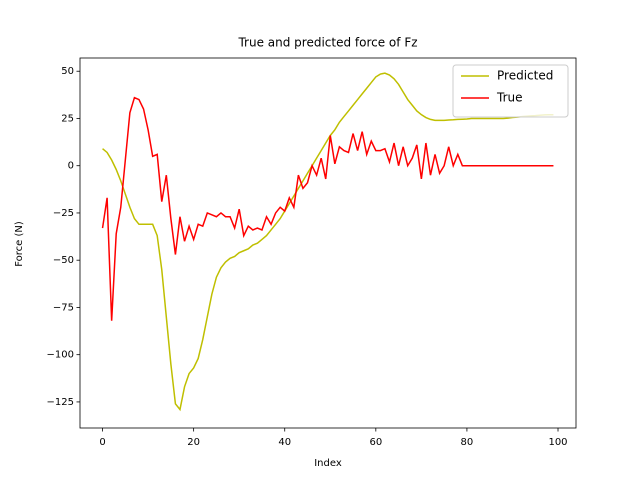  I want to click on x-tick-label: 80, so click(467, 442).